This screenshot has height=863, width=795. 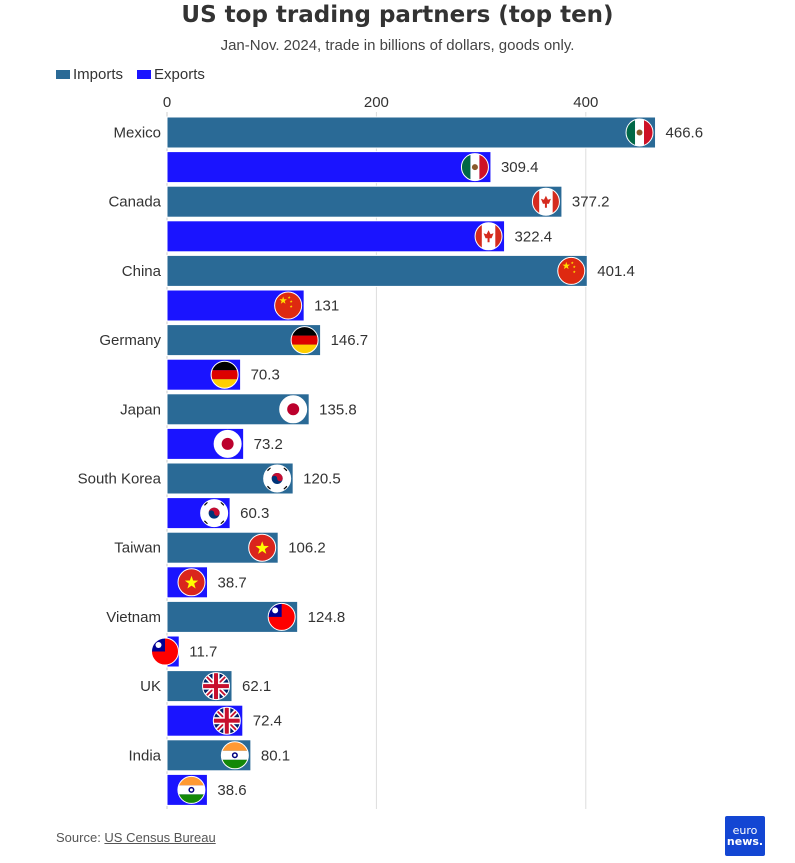 I want to click on legend-item-exports: Exports, so click(x=171, y=74).